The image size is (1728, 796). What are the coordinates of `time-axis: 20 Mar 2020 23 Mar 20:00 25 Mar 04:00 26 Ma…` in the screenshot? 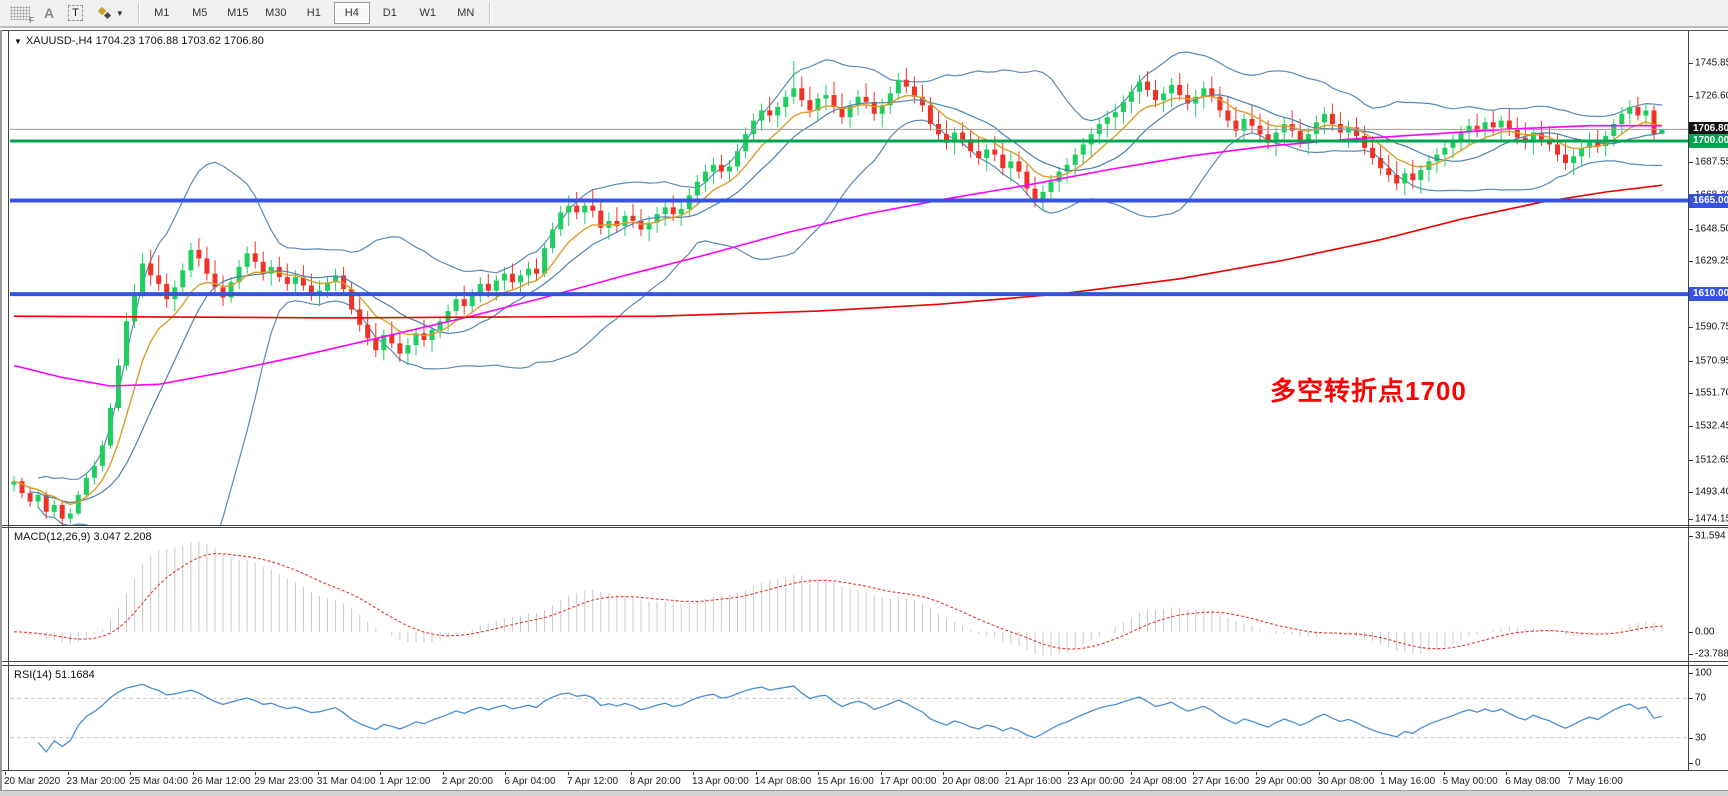 It's located at (864, 781).